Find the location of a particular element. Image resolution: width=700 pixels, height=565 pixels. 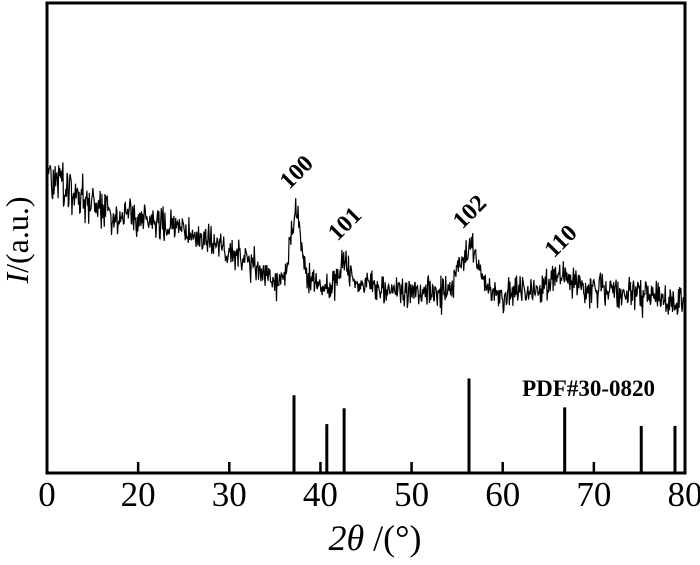

x-axis-title-units: /(°) is located at coordinates (392, 538).